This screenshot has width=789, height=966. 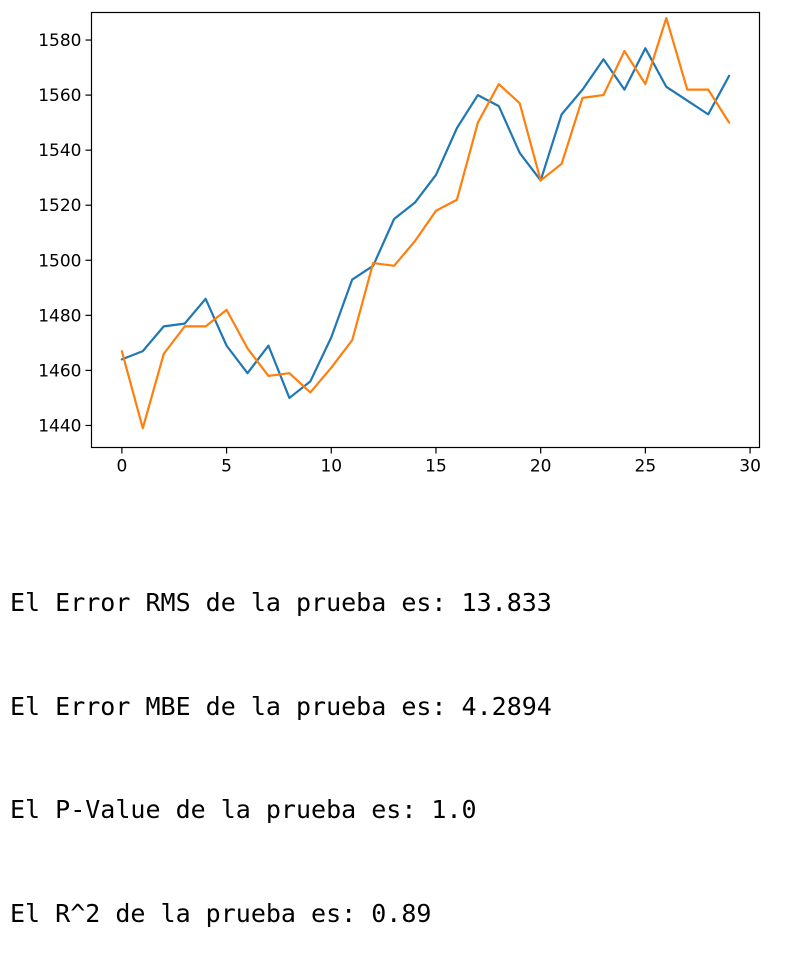 What do you see at coordinates (59, 316) in the screenshot?
I see `y-tick-label: 1480` at bounding box center [59, 316].